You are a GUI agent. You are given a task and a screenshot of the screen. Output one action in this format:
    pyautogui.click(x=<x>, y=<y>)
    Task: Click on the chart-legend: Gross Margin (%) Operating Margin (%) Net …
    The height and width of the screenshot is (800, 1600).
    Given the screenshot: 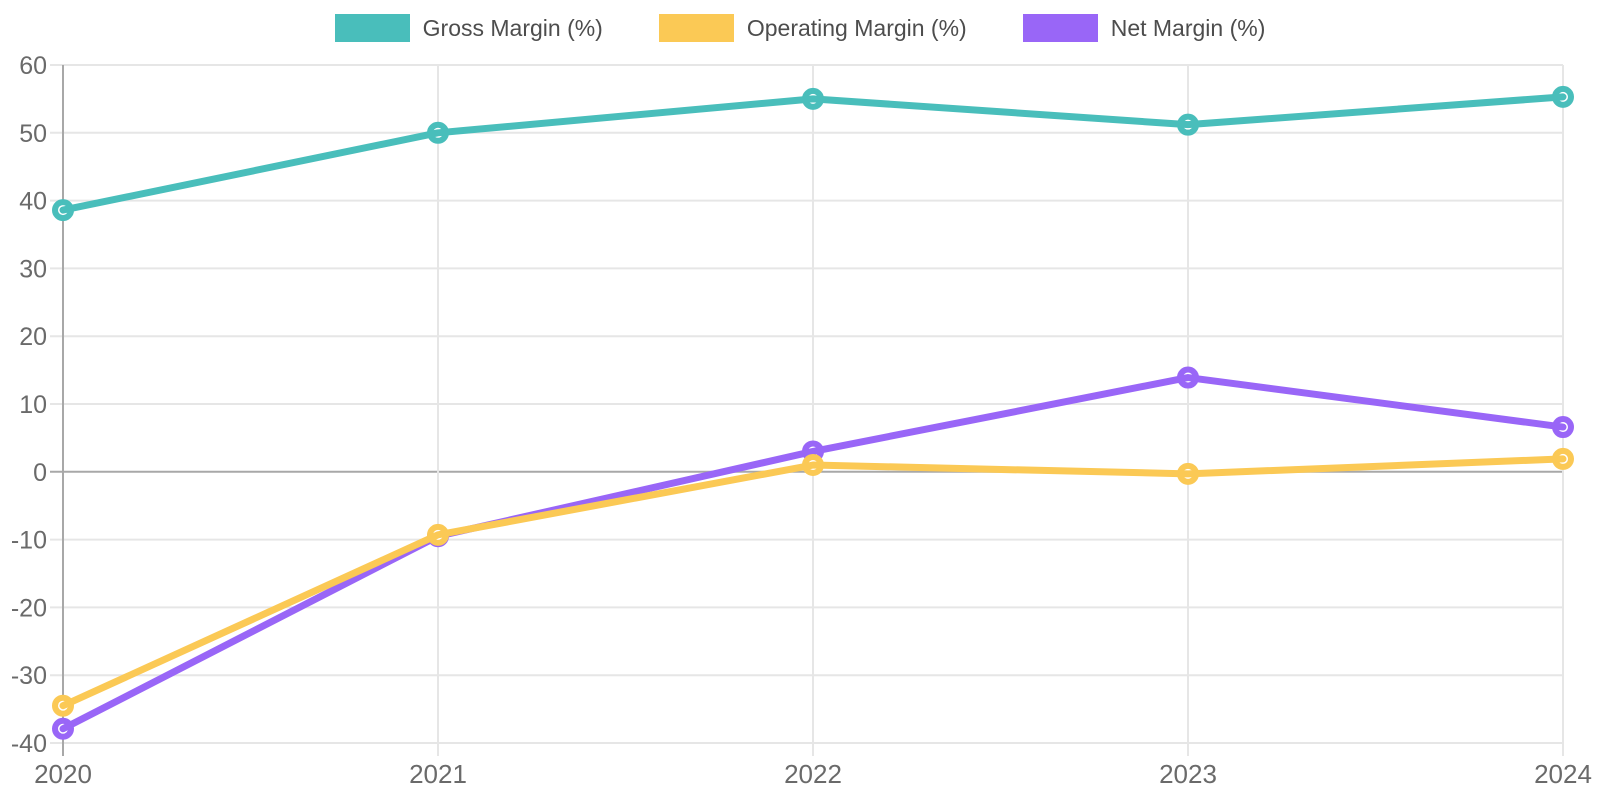 What is the action you would take?
    pyautogui.click(x=800, y=28)
    